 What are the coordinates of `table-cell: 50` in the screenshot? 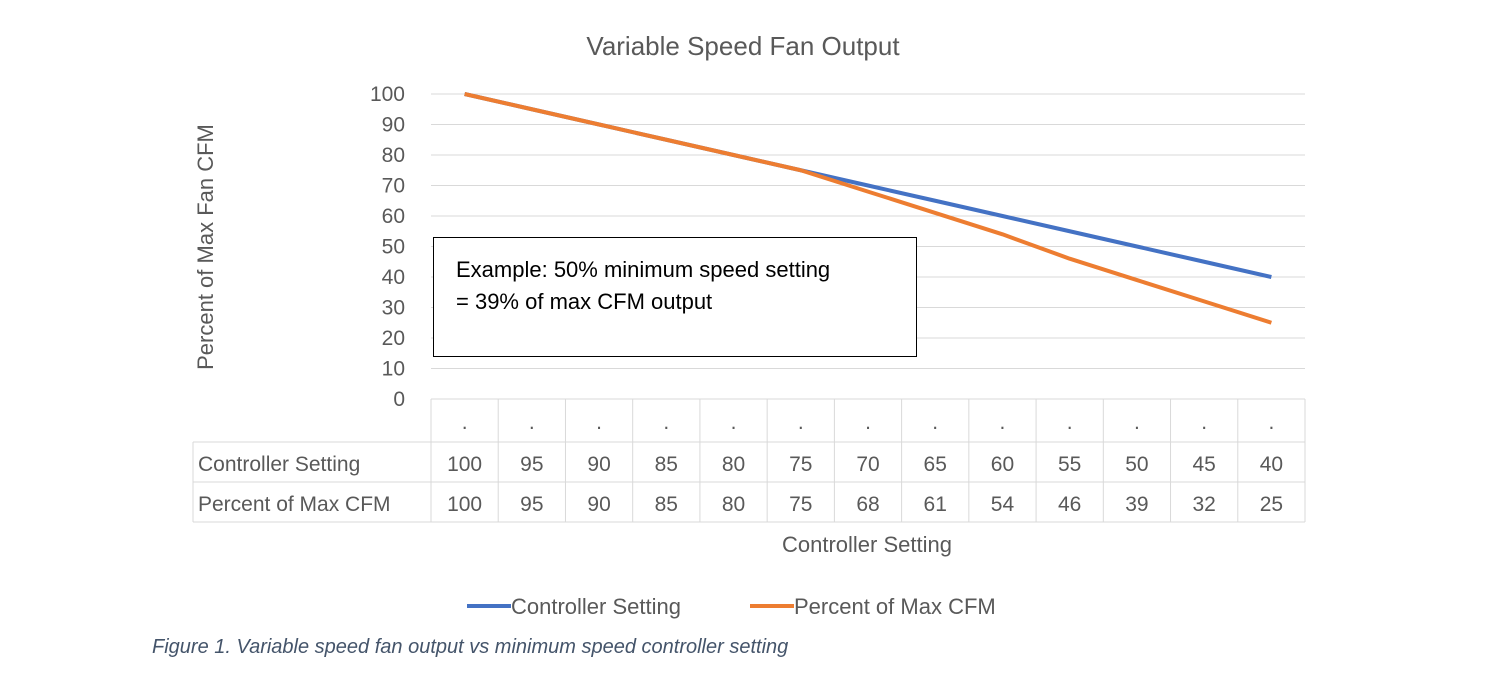 It's located at (1136, 464).